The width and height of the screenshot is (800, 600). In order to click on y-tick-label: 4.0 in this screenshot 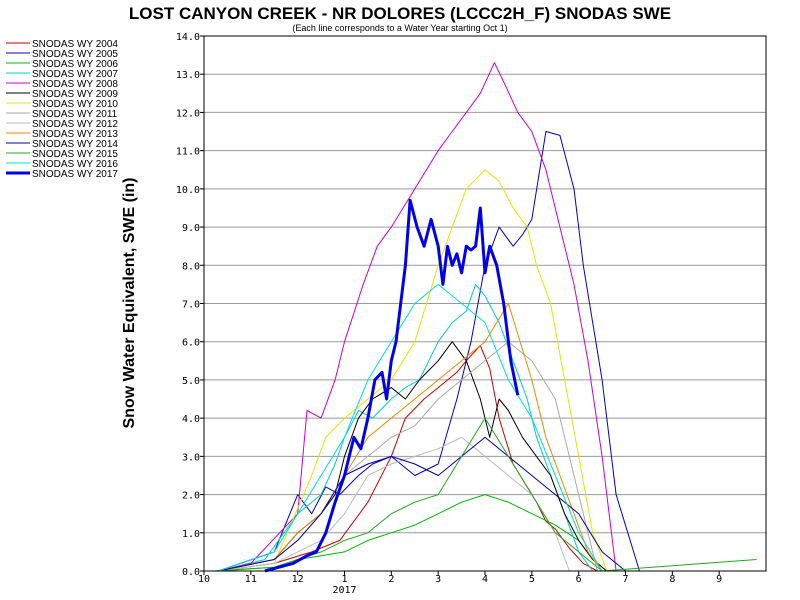, I will do `click(191, 419)`.